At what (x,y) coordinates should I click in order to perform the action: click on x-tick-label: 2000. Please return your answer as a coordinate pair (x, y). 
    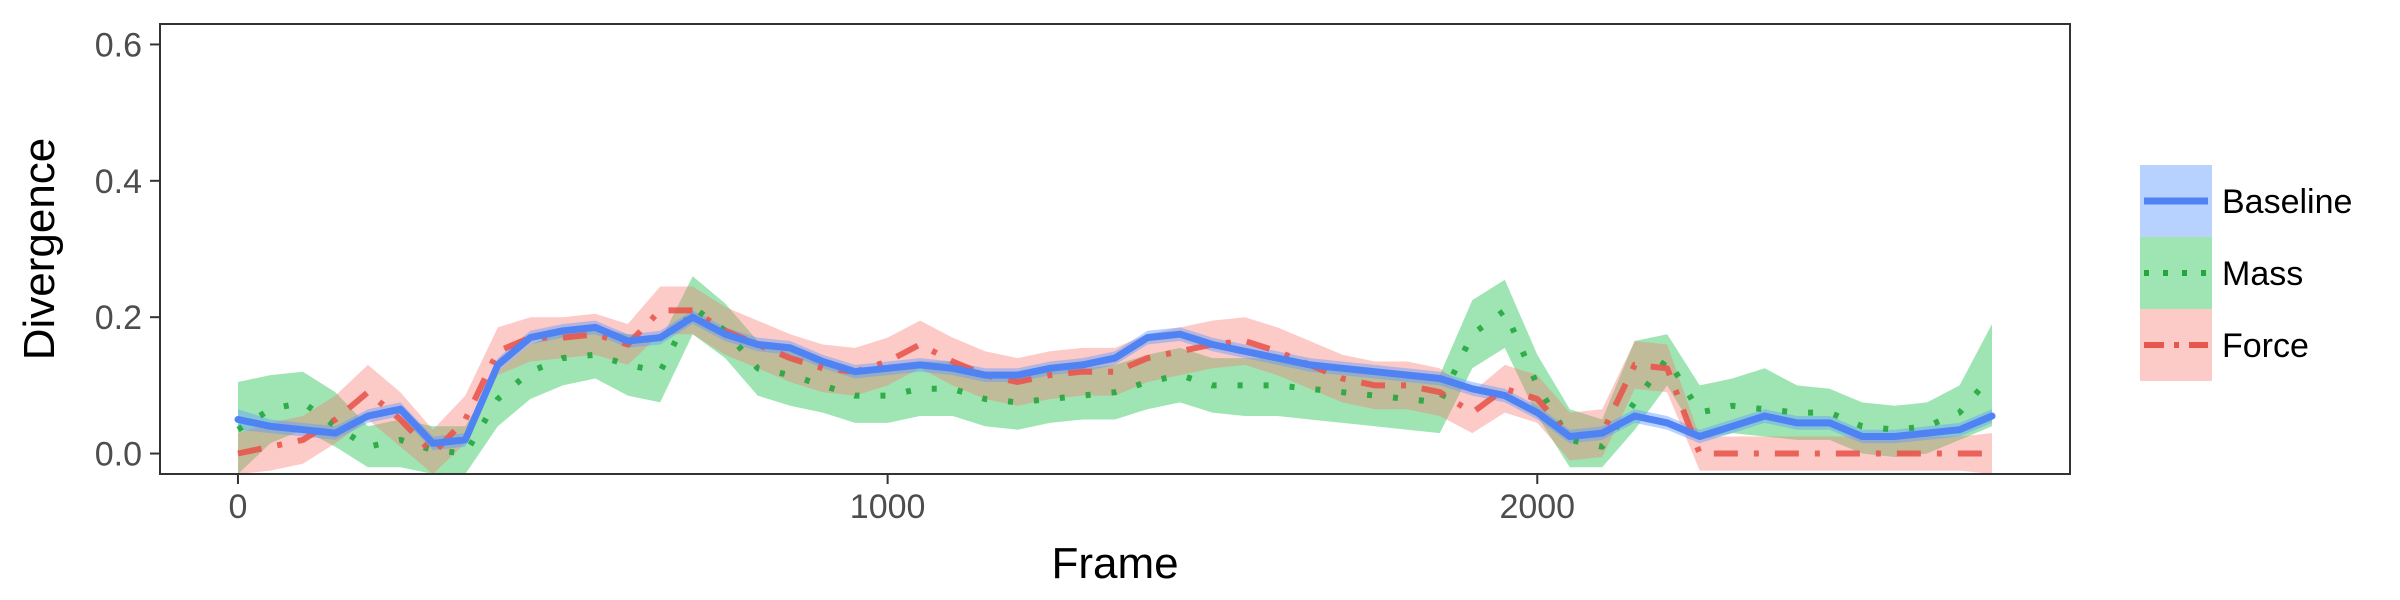
    Looking at the image, I should click on (1537, 507).